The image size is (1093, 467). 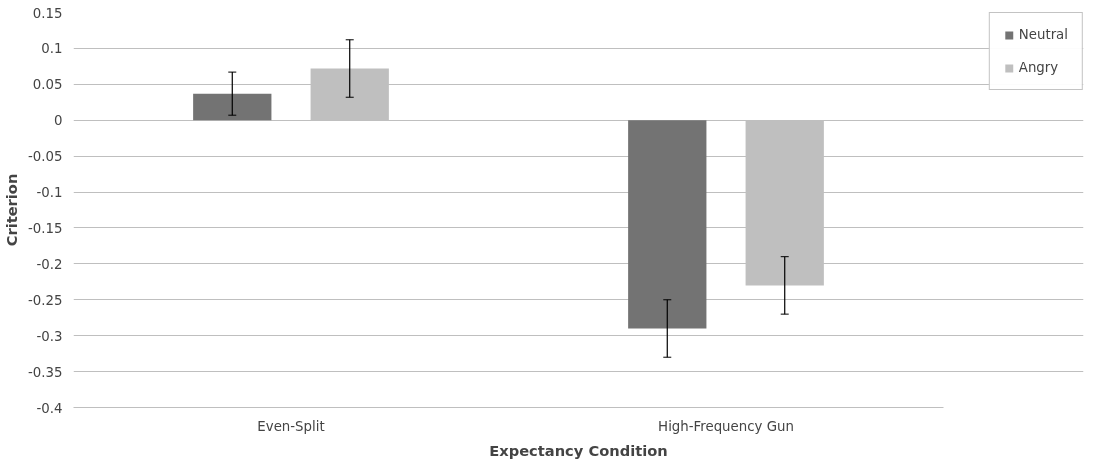 What do you see at coordinates (58, 121) in the screenshot?
I see `y-tick-label: 0` at bounding box center [58, 121].